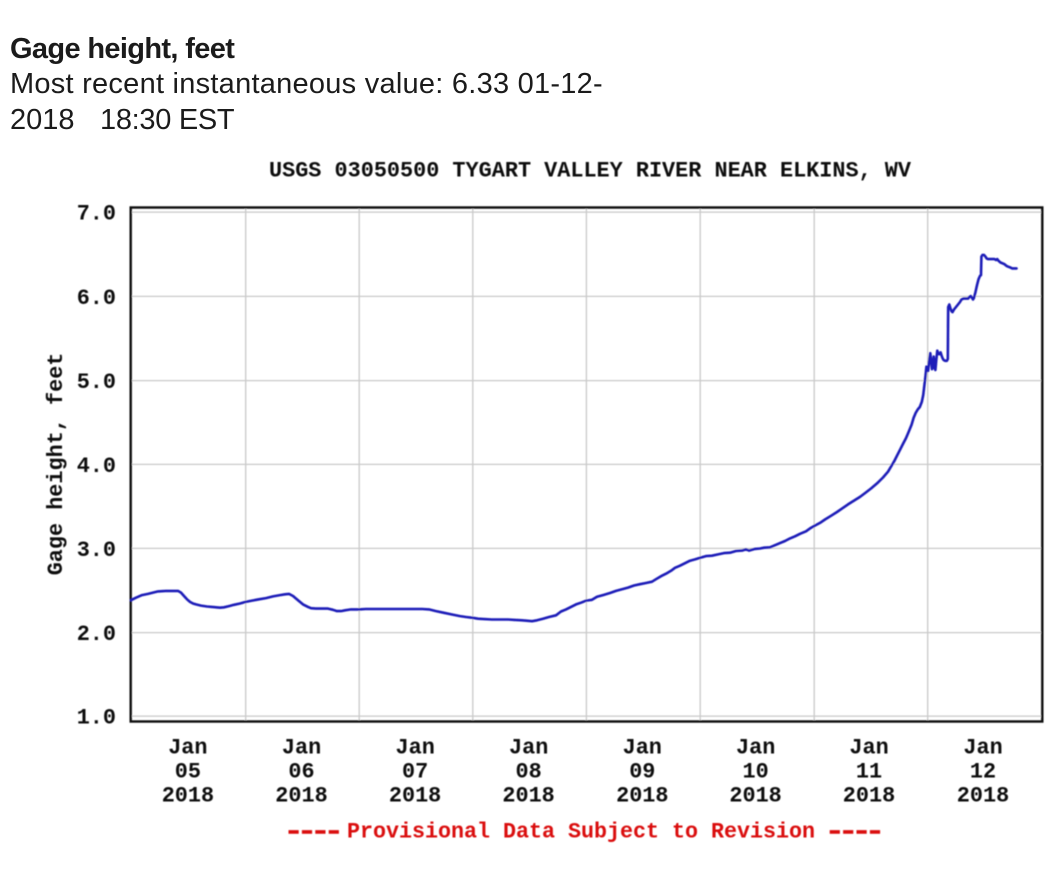  I want to click on svg-text: 12, so click(983, 772).